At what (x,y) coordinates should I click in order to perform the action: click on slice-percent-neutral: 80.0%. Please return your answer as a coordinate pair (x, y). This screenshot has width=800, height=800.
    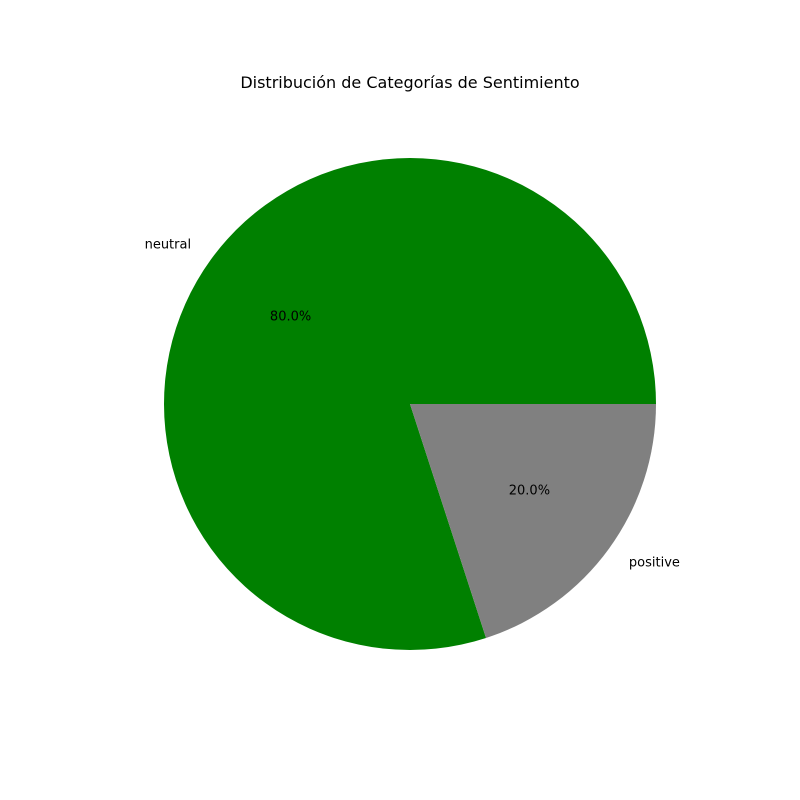
    Looking at the image, I should click on (290, 317).